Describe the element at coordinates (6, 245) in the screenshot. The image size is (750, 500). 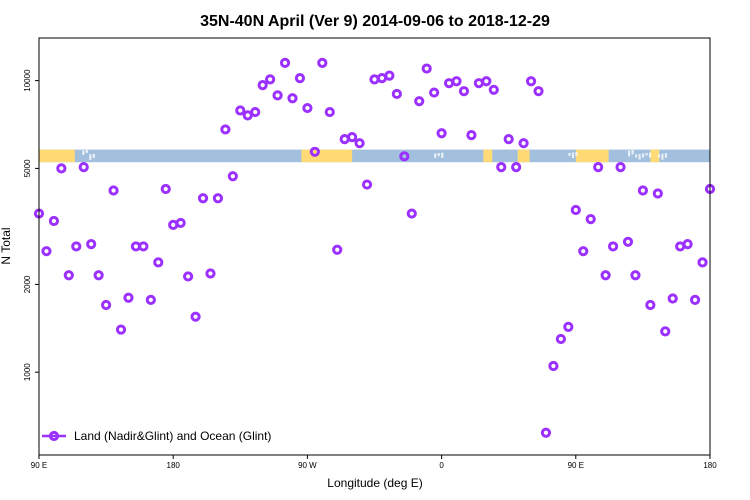
I see `y-axis-label: N Total` at that location.